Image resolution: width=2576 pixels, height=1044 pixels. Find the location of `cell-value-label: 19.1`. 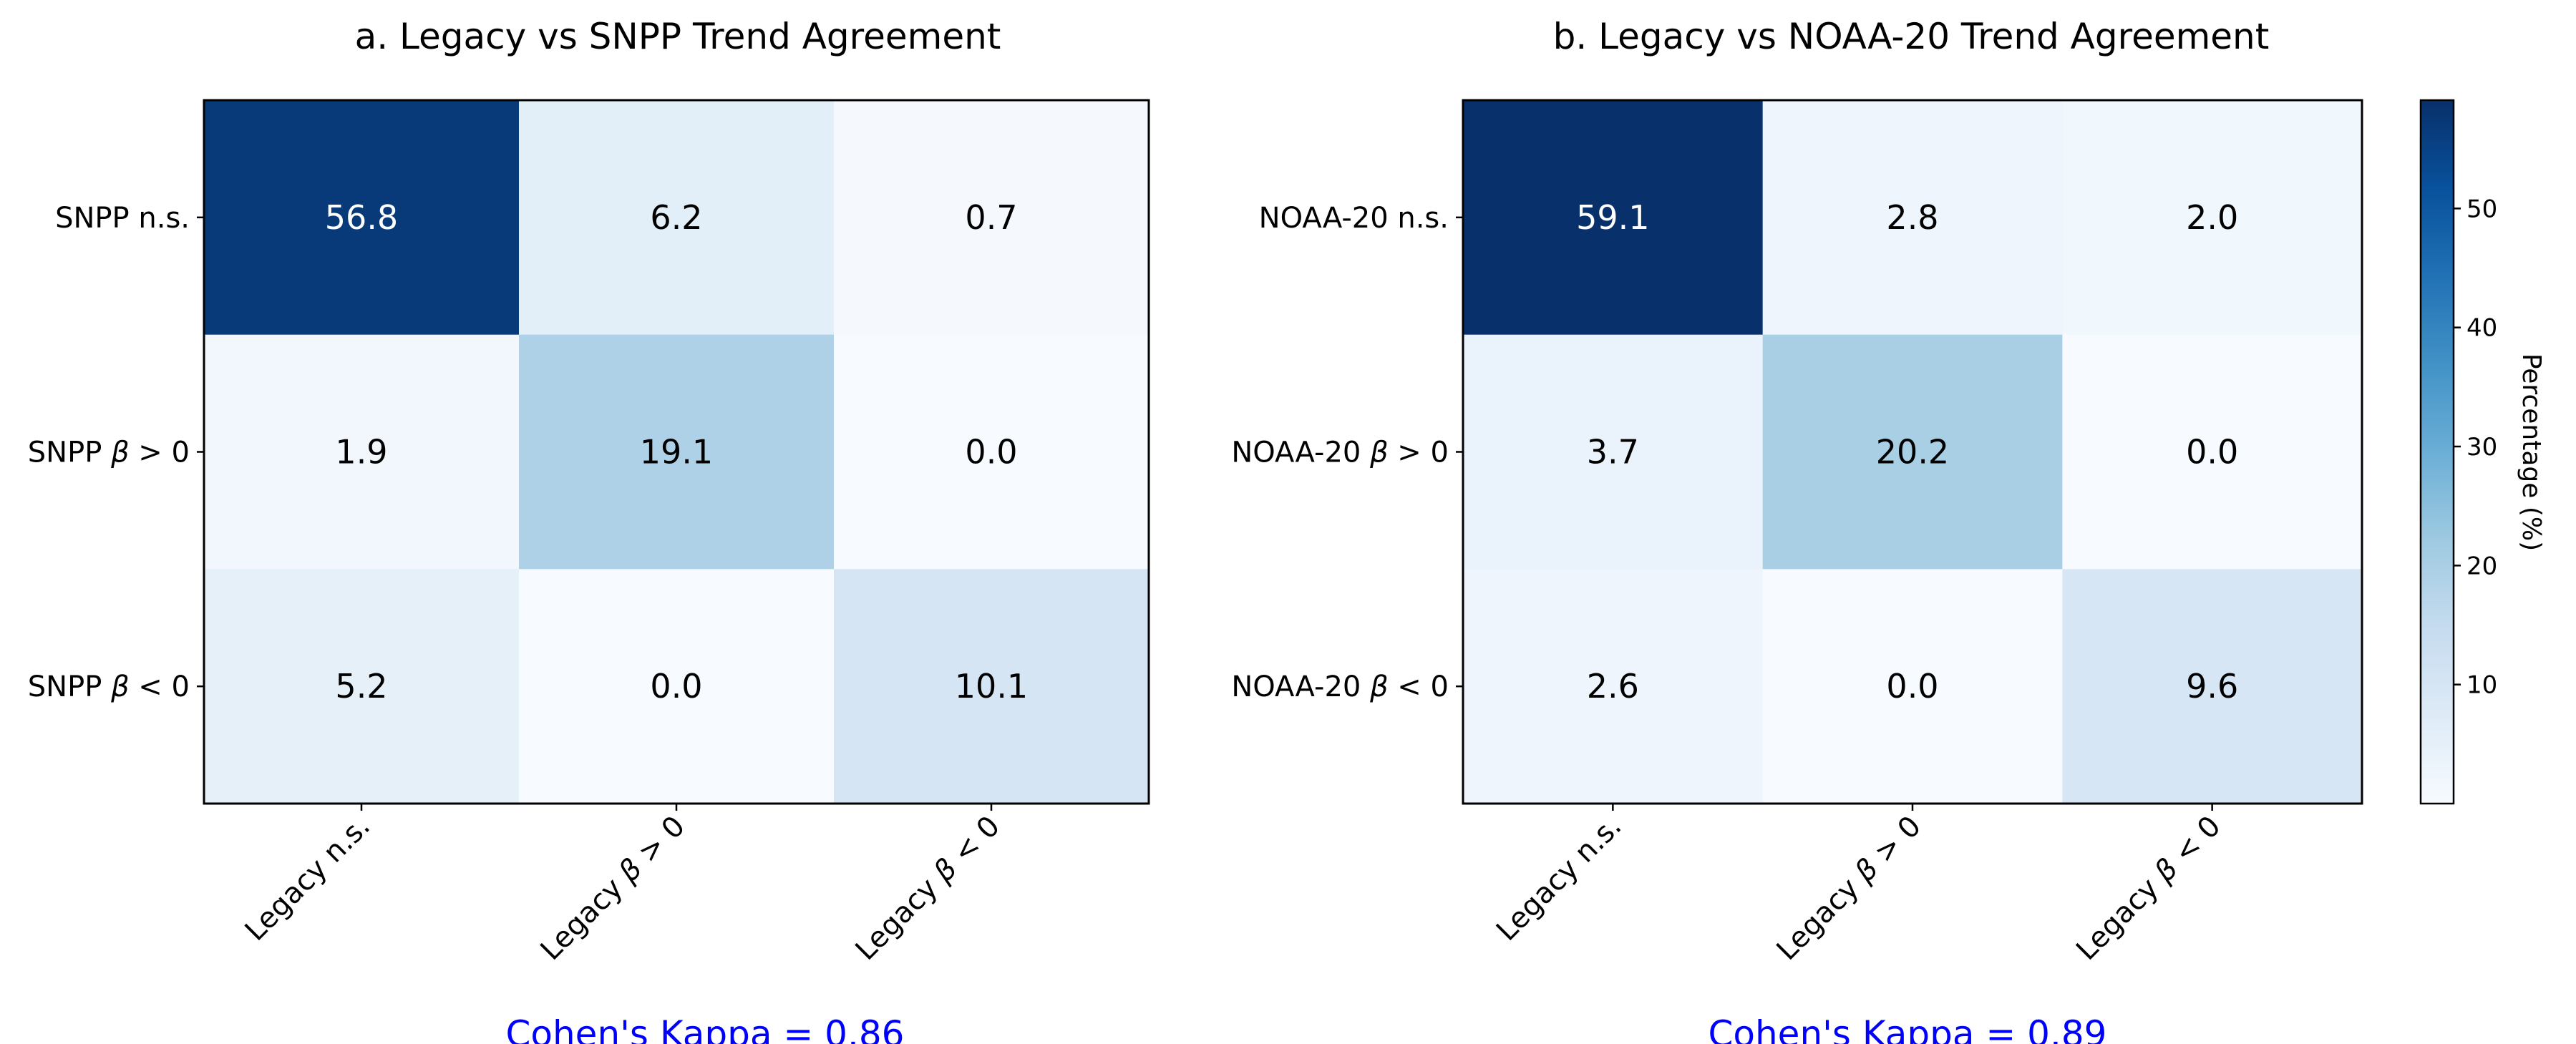

cell-value-label: 19.1 is located at coordinates (676, 452).